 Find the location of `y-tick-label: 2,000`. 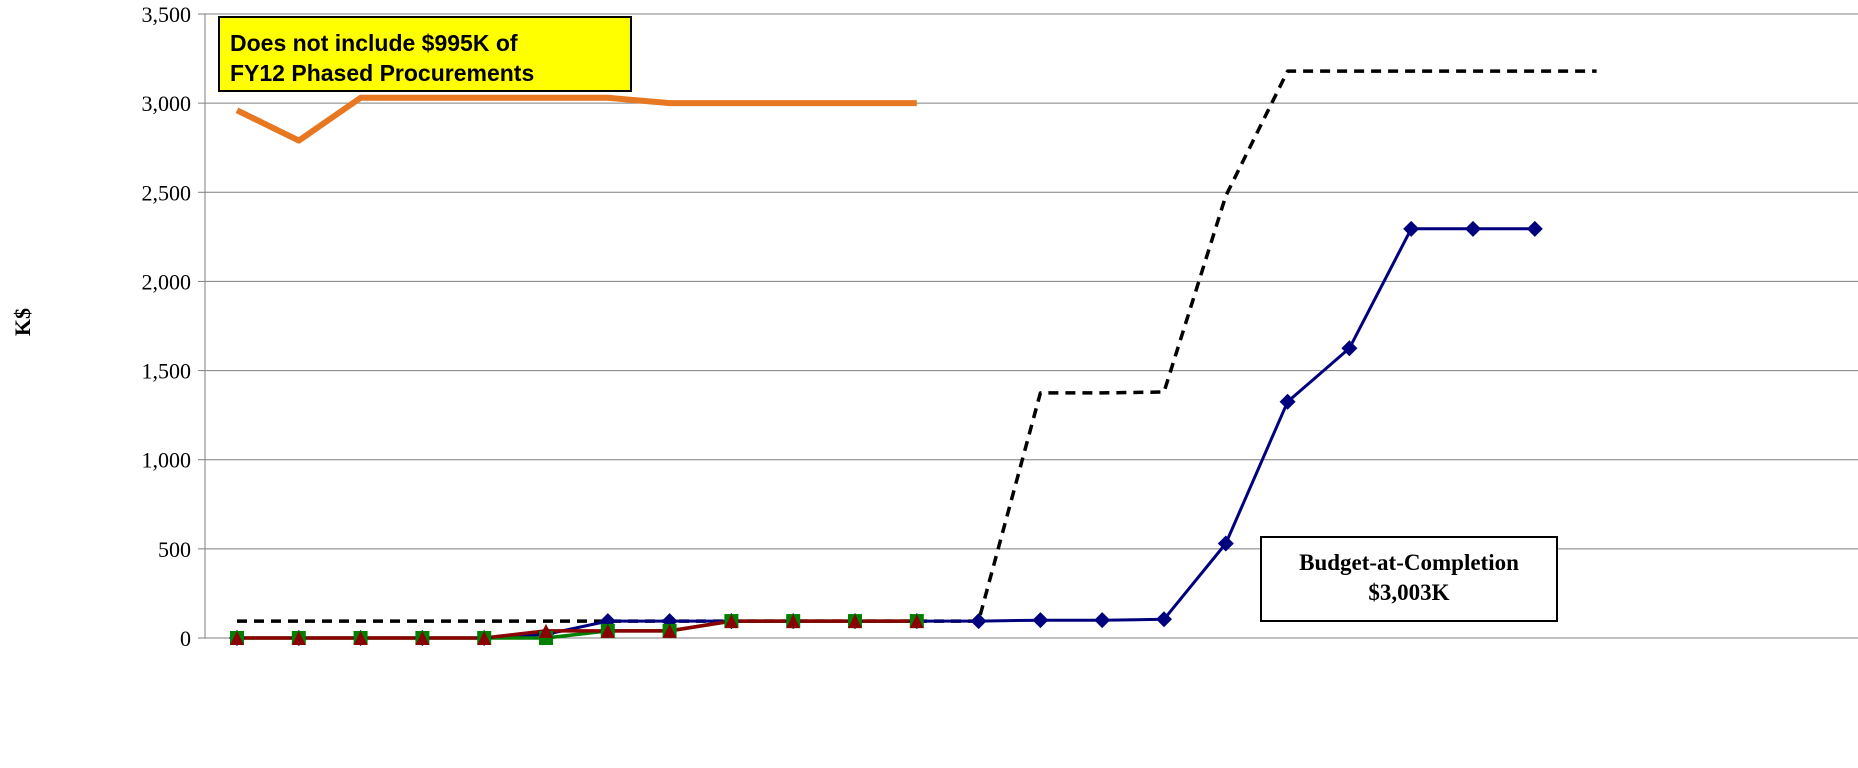

y-tick-label: 2,000 is located at coordinates (167, 281).